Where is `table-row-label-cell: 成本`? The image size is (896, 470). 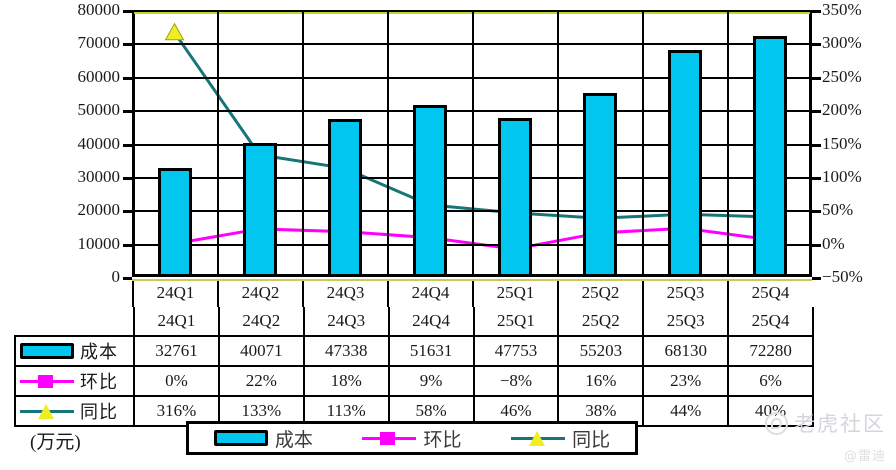
table-row-label-cell: 成本 is located at coordinates (74, 351).